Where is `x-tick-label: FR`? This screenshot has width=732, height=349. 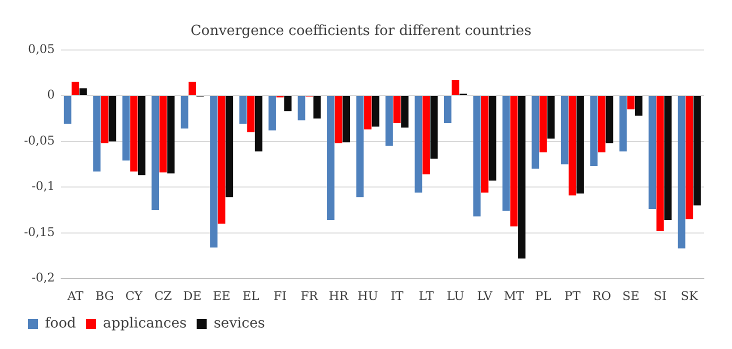 x-tick-label: FR is located at coordinates (309, 295).